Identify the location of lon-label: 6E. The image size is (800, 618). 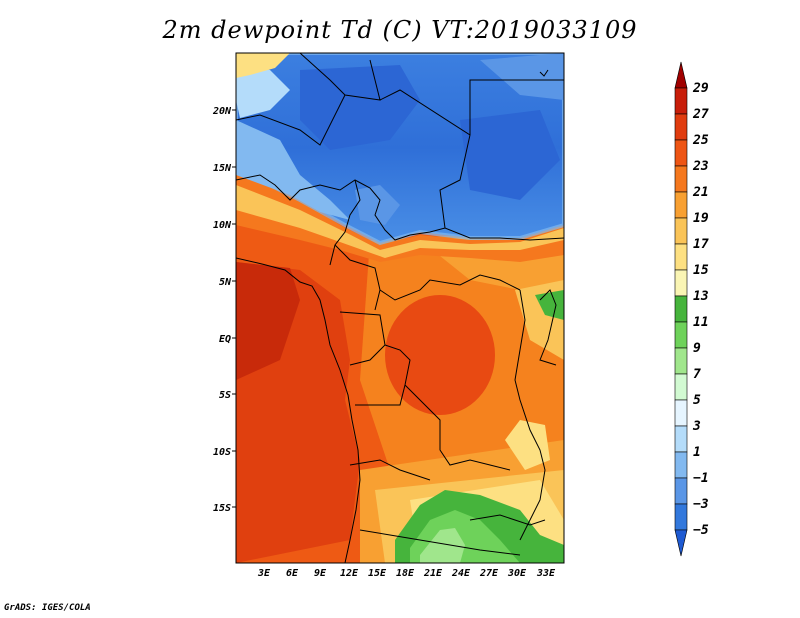
(292, 573).